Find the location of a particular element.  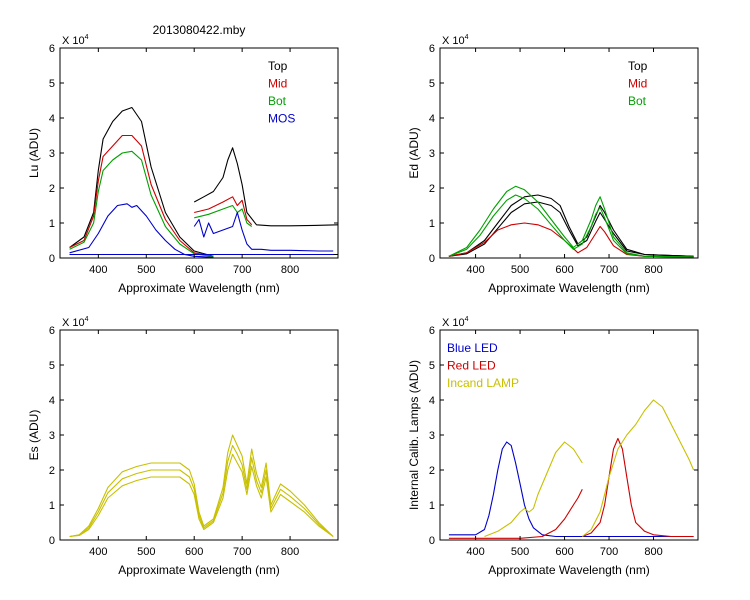

lu-legend-top: Top is located at coordinates (278, 66).